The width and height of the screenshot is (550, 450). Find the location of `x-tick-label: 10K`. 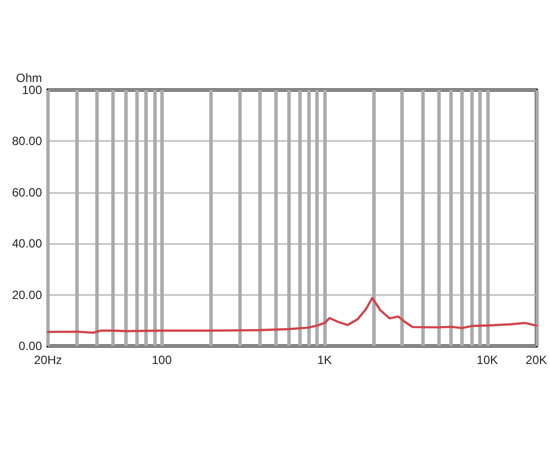

x-tick-label: 10K is located at coordinates (487, 360).